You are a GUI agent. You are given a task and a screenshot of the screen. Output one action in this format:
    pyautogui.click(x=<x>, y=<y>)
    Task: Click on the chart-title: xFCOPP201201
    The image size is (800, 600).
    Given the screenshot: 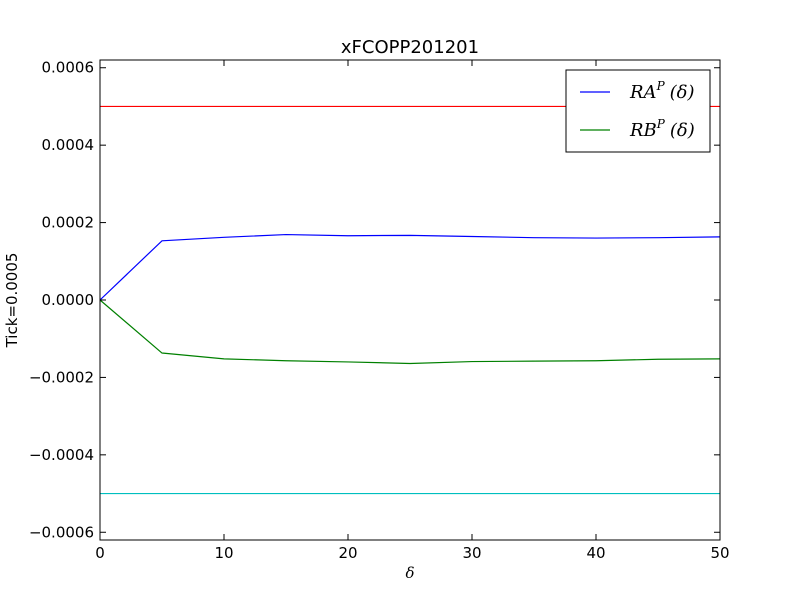 What is the action you would take?
    pyautogui.click(x=410, y=47)
    